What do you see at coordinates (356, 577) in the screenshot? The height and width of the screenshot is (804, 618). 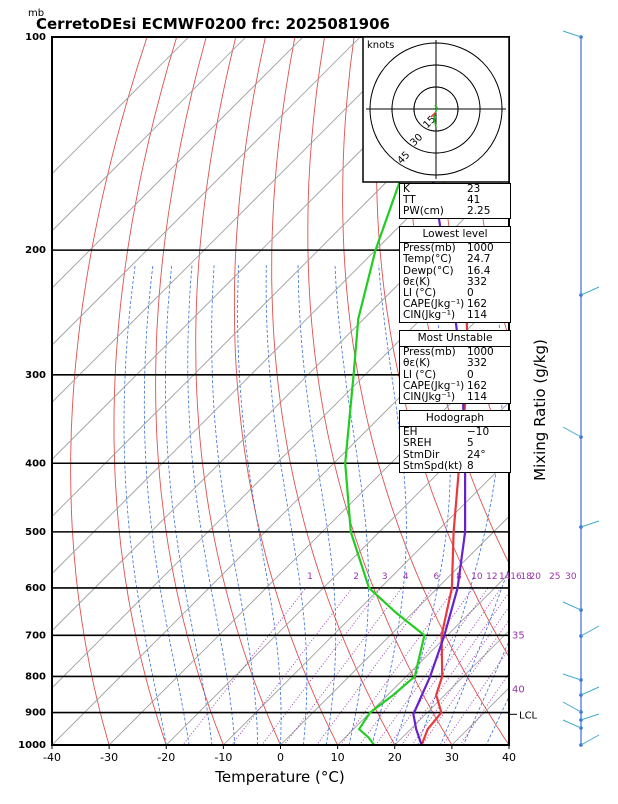 I see `mixing-ratio-label: 2` at bounding box center [356, 577].